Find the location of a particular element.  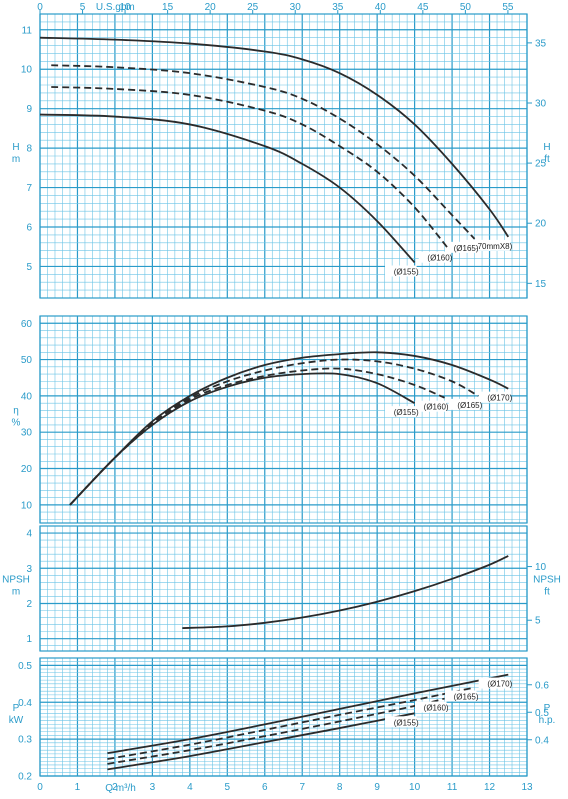

y-axis-label-right: H is located at coordinates (546, 147).